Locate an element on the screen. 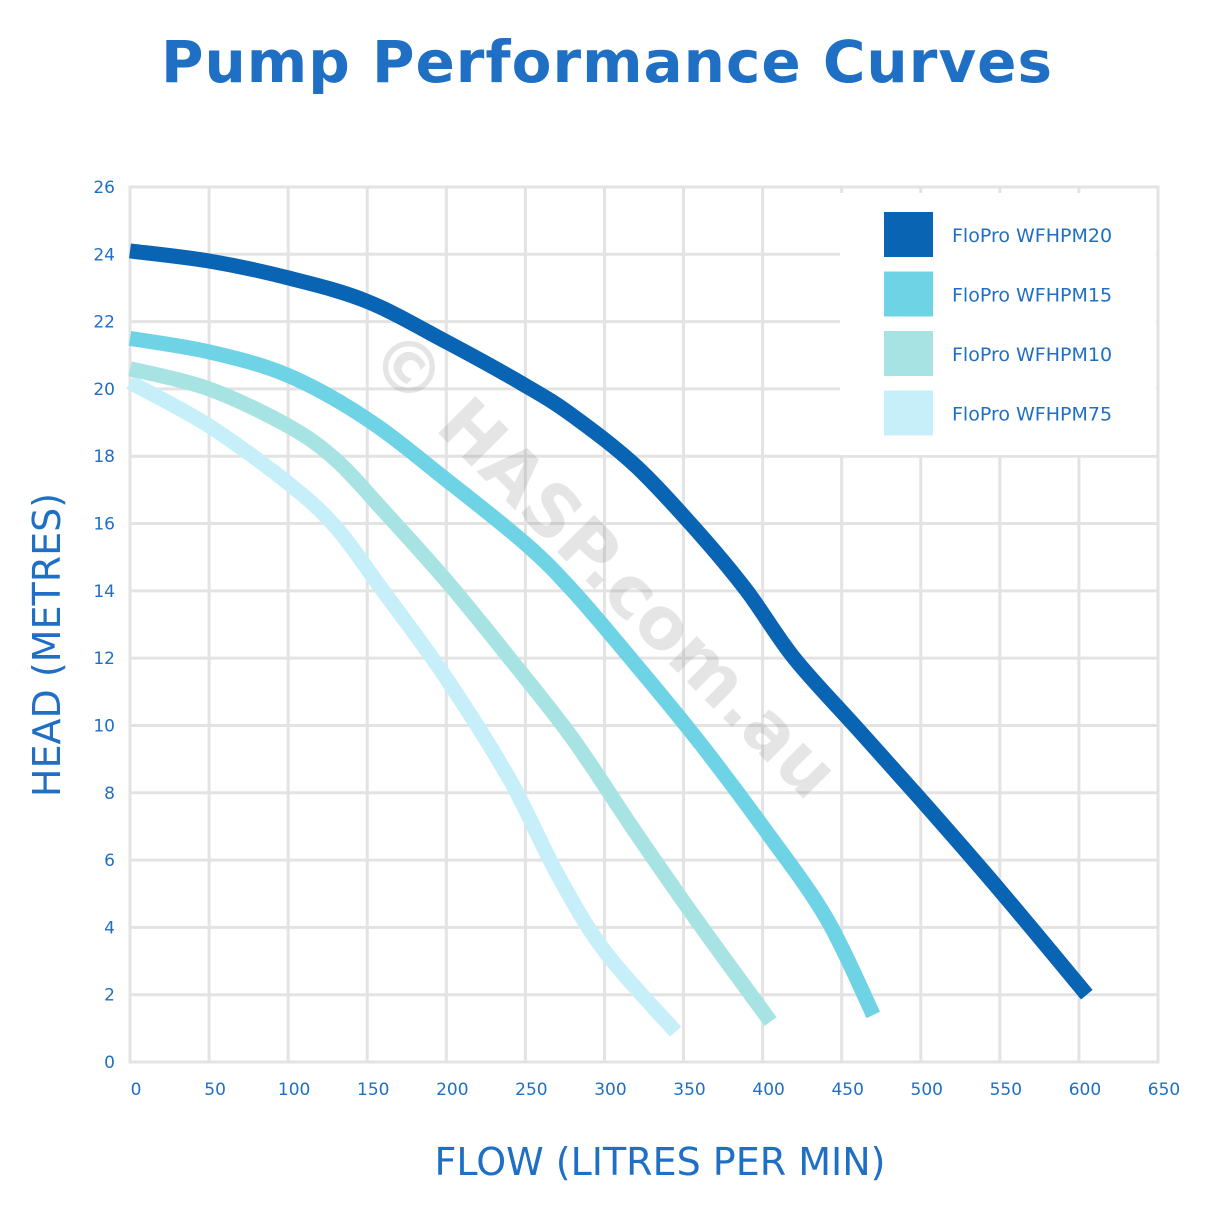  legend-label-2: FloPro WFHPM10 is located at coordinates (1032, 355).